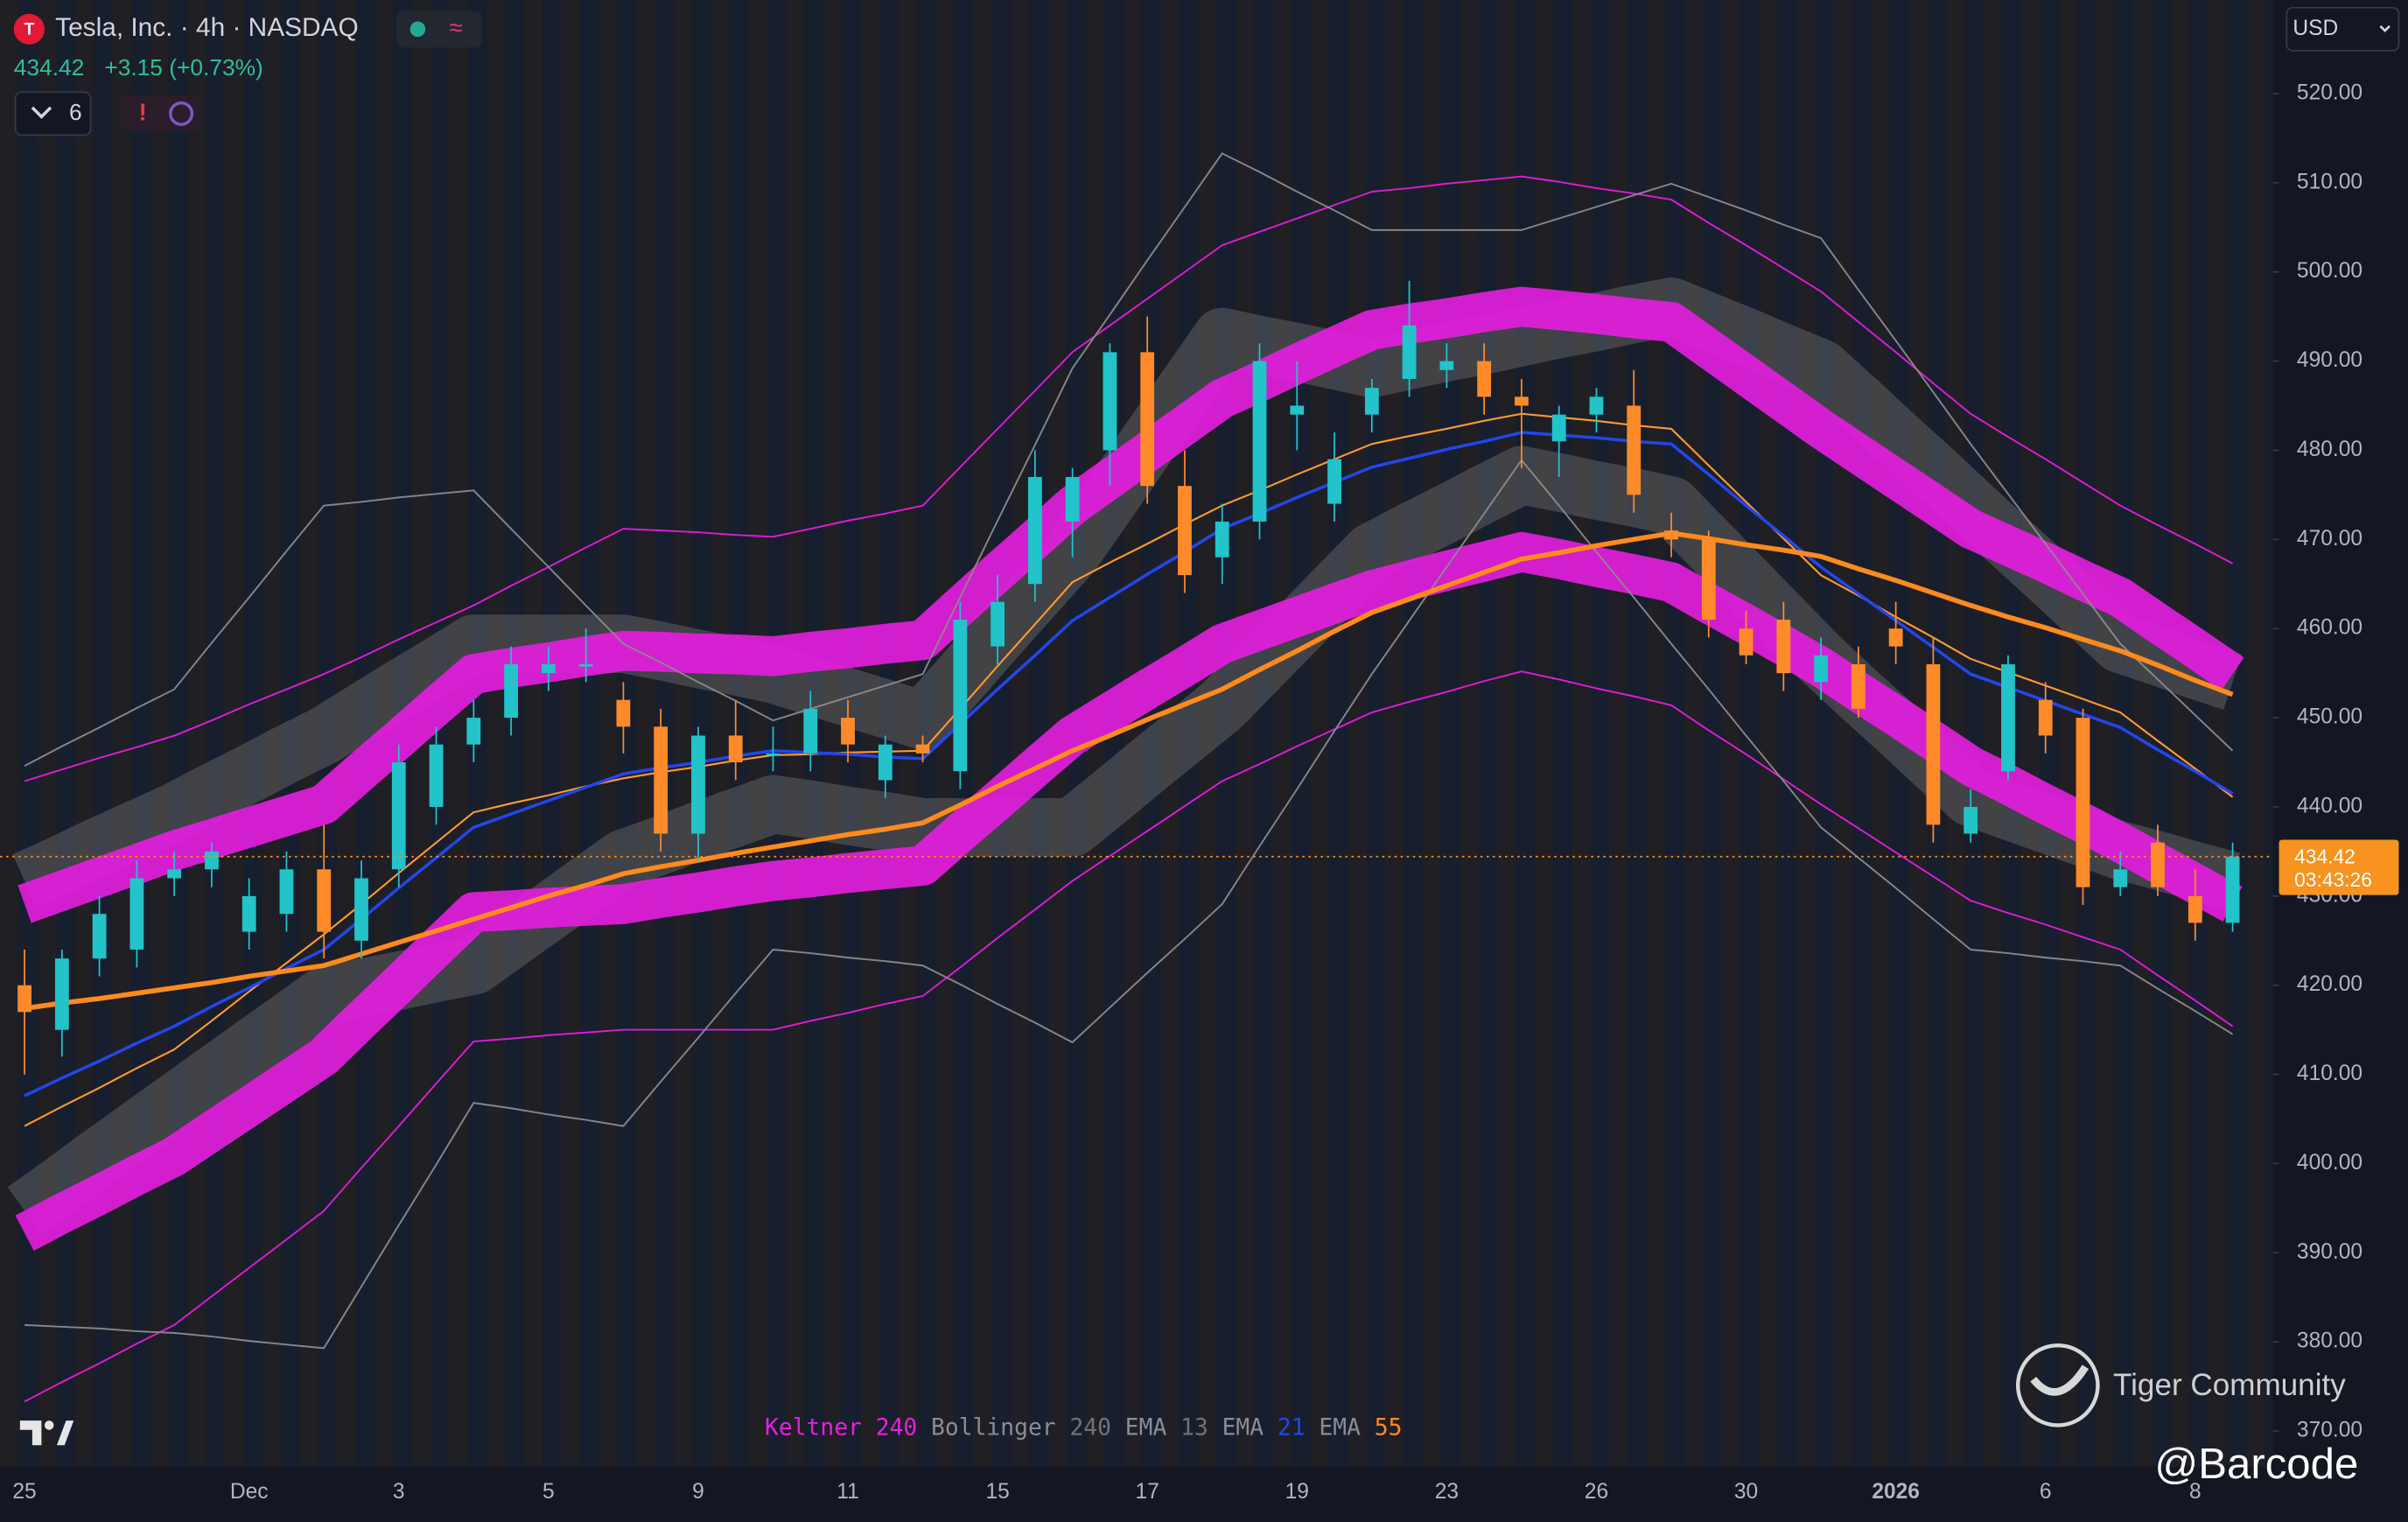  Describe the element at coordinates (1389, 1427) in the screenshot. I see `legend-text: 55` at that location.